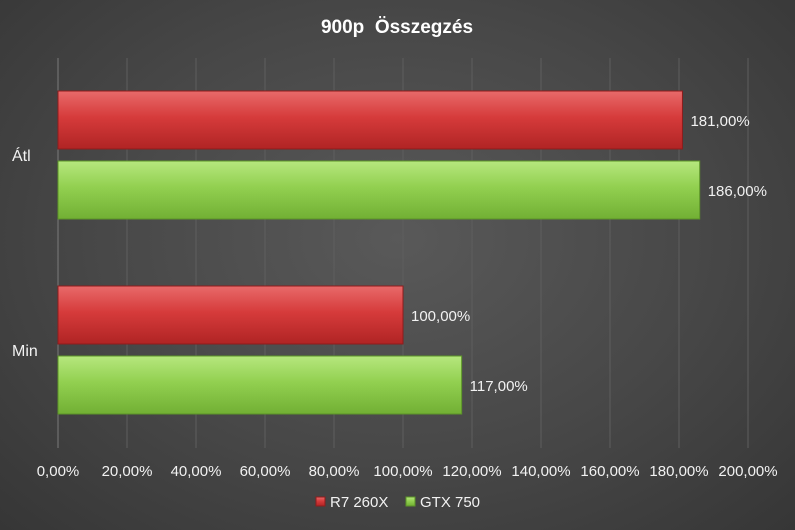 Image resolution: width=795 pixels, height=530 pixels. I want to click on x-tick-label-9: 180,00%, so click(678, 471).